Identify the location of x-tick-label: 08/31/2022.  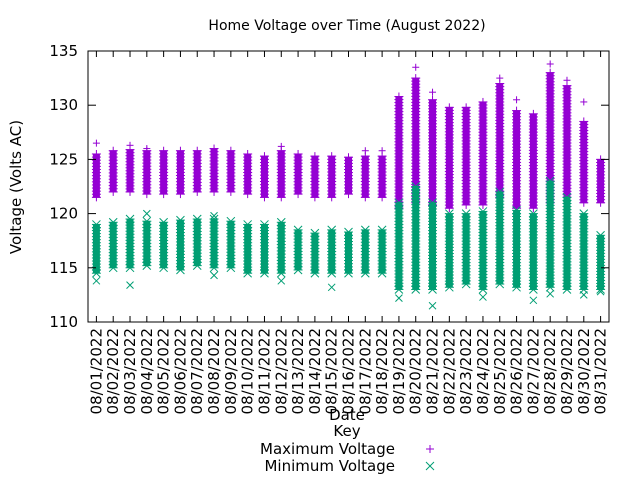
(601, 371).